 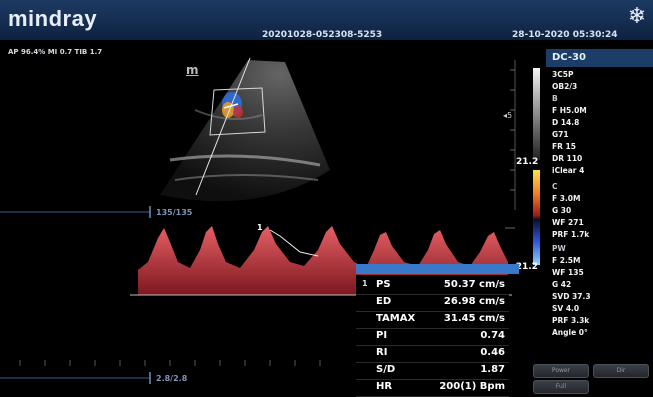 I want to click on meas-value: 200(1) Bpm, so click(x=472, y=386).